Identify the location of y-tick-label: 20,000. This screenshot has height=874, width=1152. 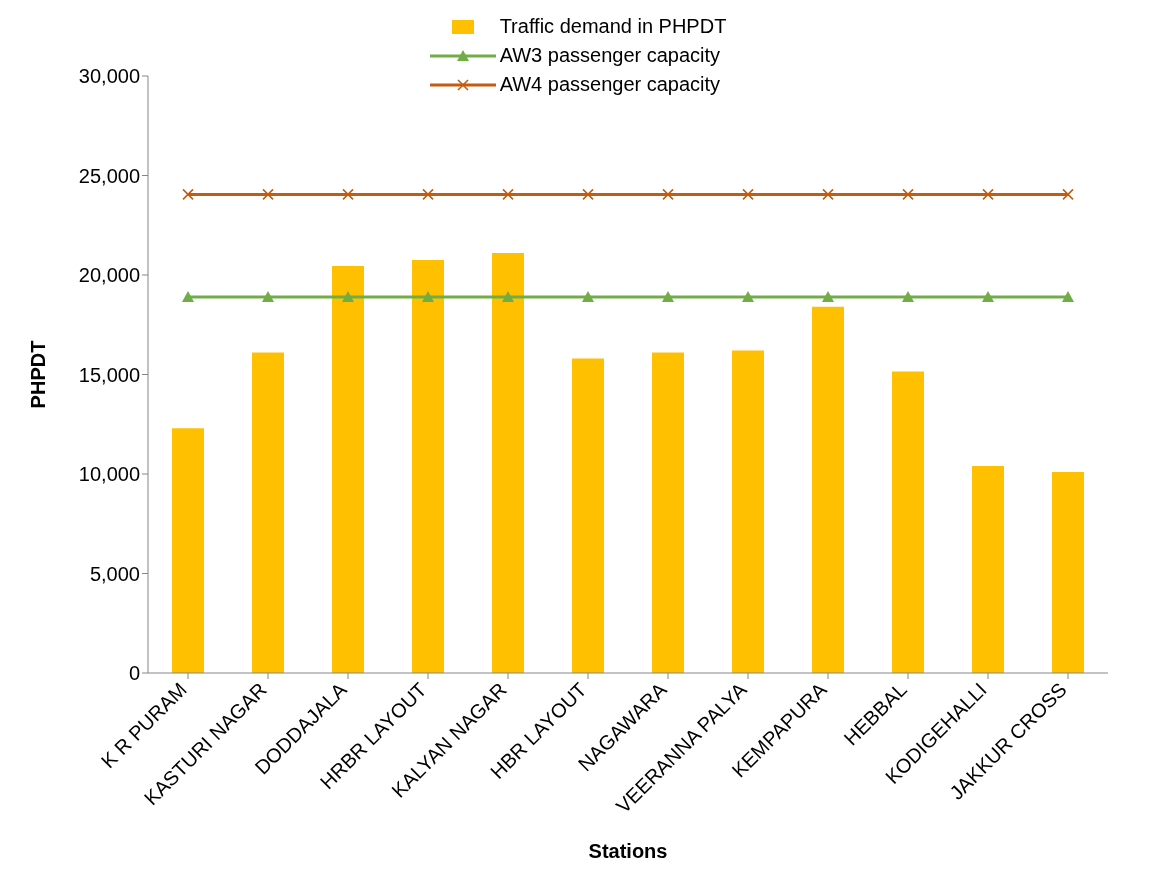
(109, 275).